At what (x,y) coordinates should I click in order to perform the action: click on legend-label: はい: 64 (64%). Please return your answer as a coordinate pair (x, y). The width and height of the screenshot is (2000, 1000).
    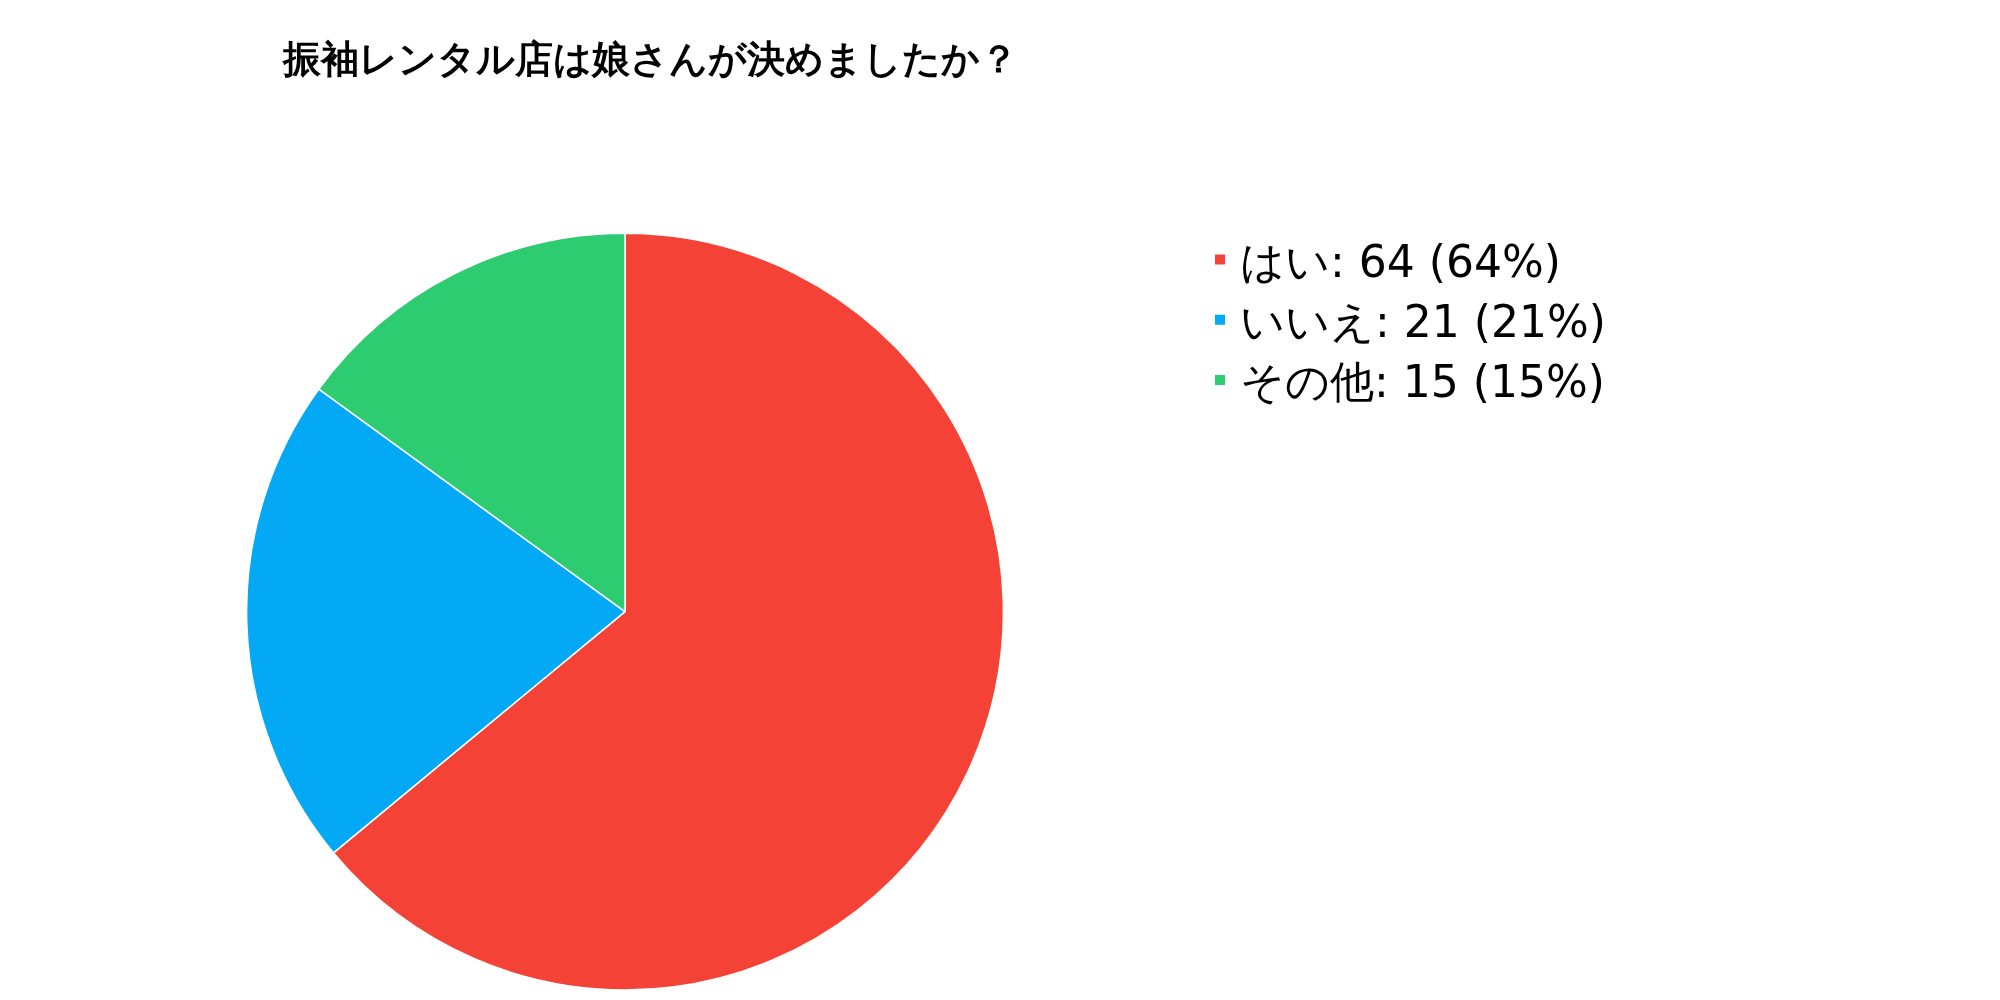
    Looking at the image, I should click on (1400, 261).